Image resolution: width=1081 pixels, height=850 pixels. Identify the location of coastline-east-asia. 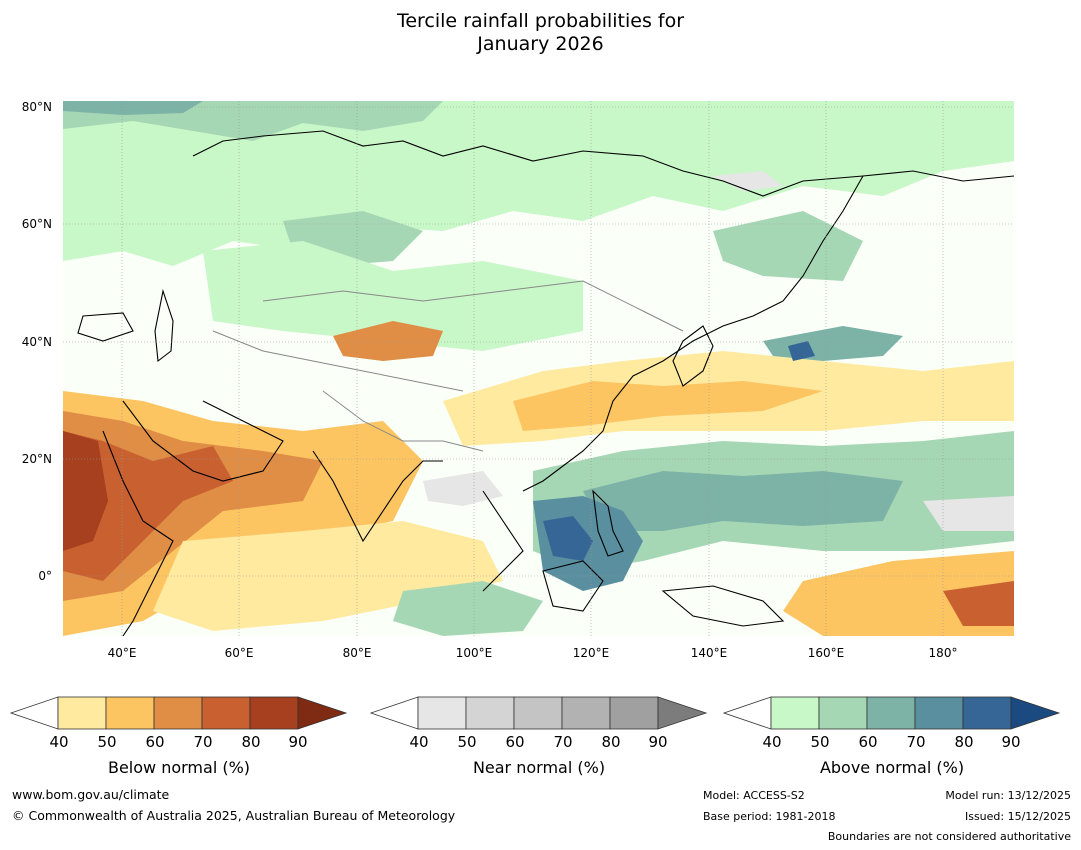
(653, 396).